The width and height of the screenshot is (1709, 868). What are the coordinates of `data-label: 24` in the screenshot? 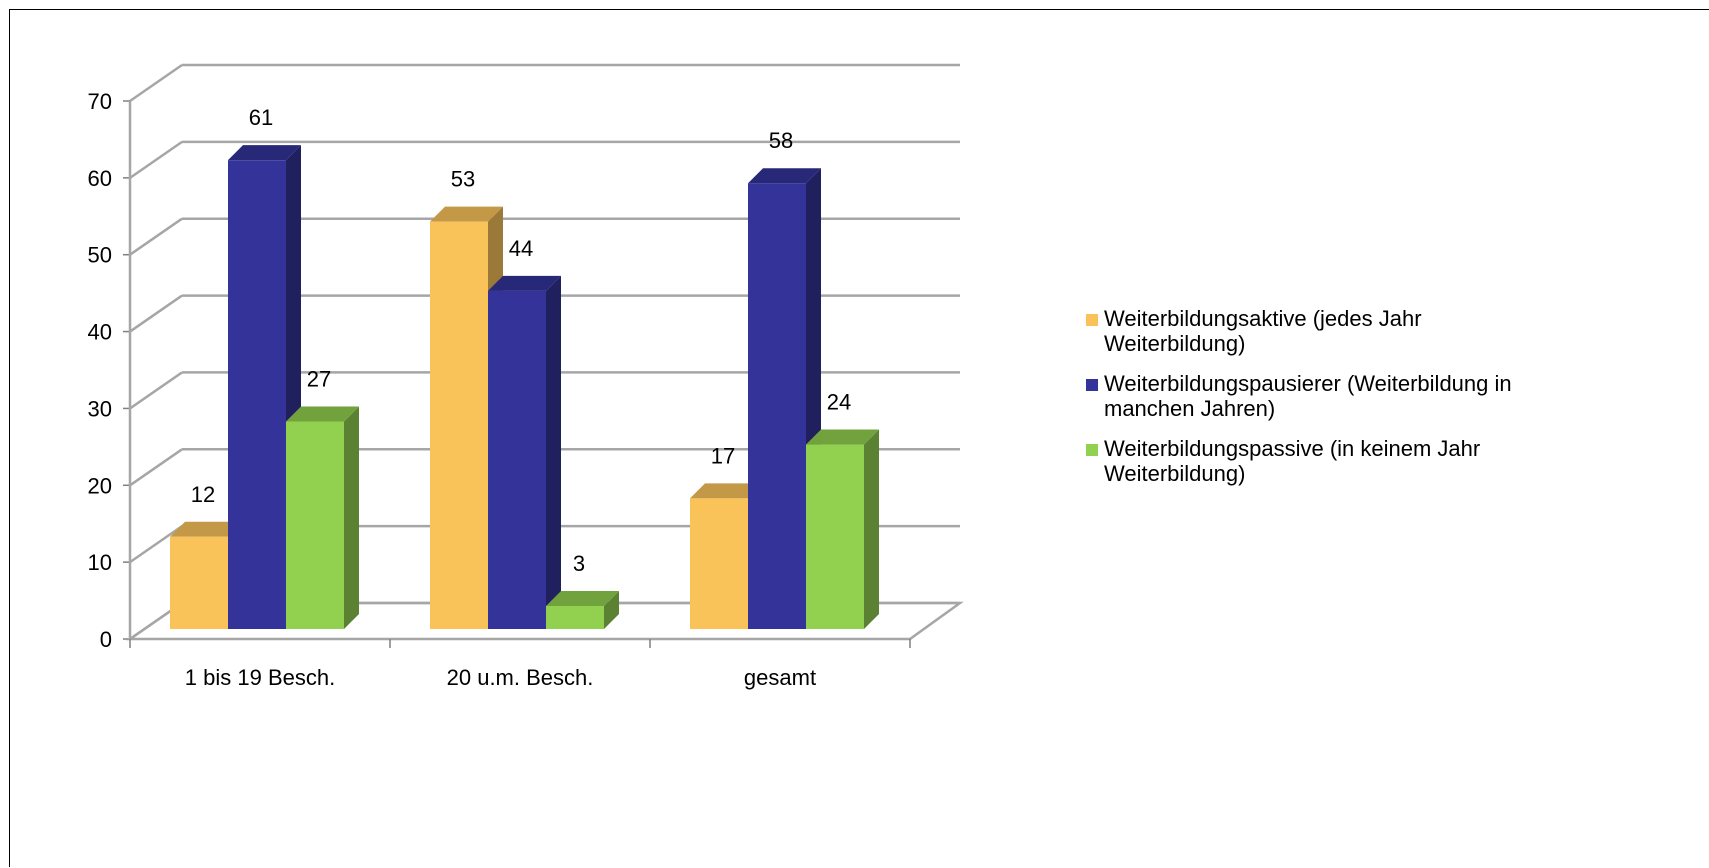 It's located at (839, 402).